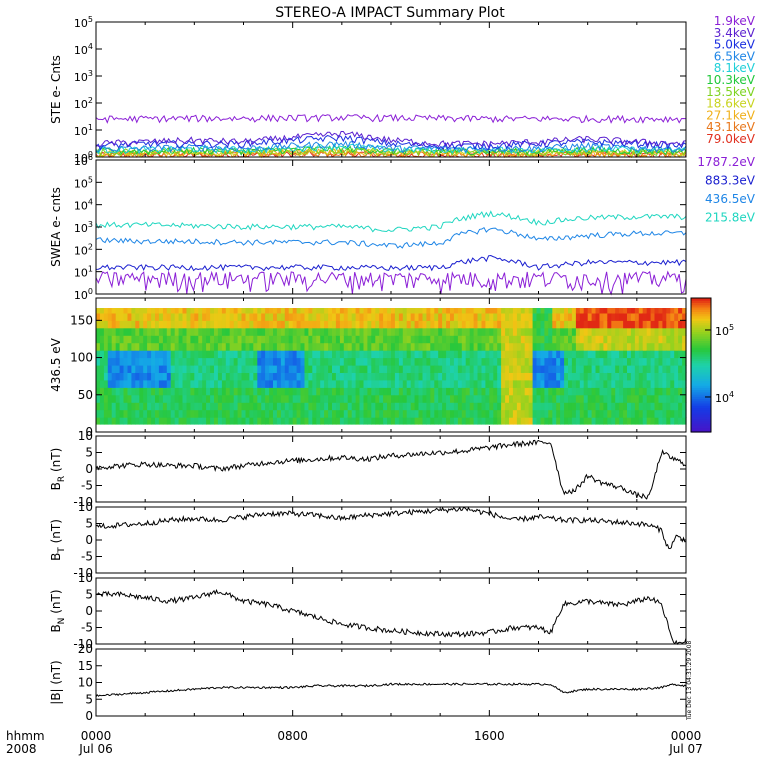 This screenshot has width=780, height=780. What do you see at coordinates (87, 557) in the screenshot?
I see `bt-y-tick-label: -5` at bounding box center [87, 557].